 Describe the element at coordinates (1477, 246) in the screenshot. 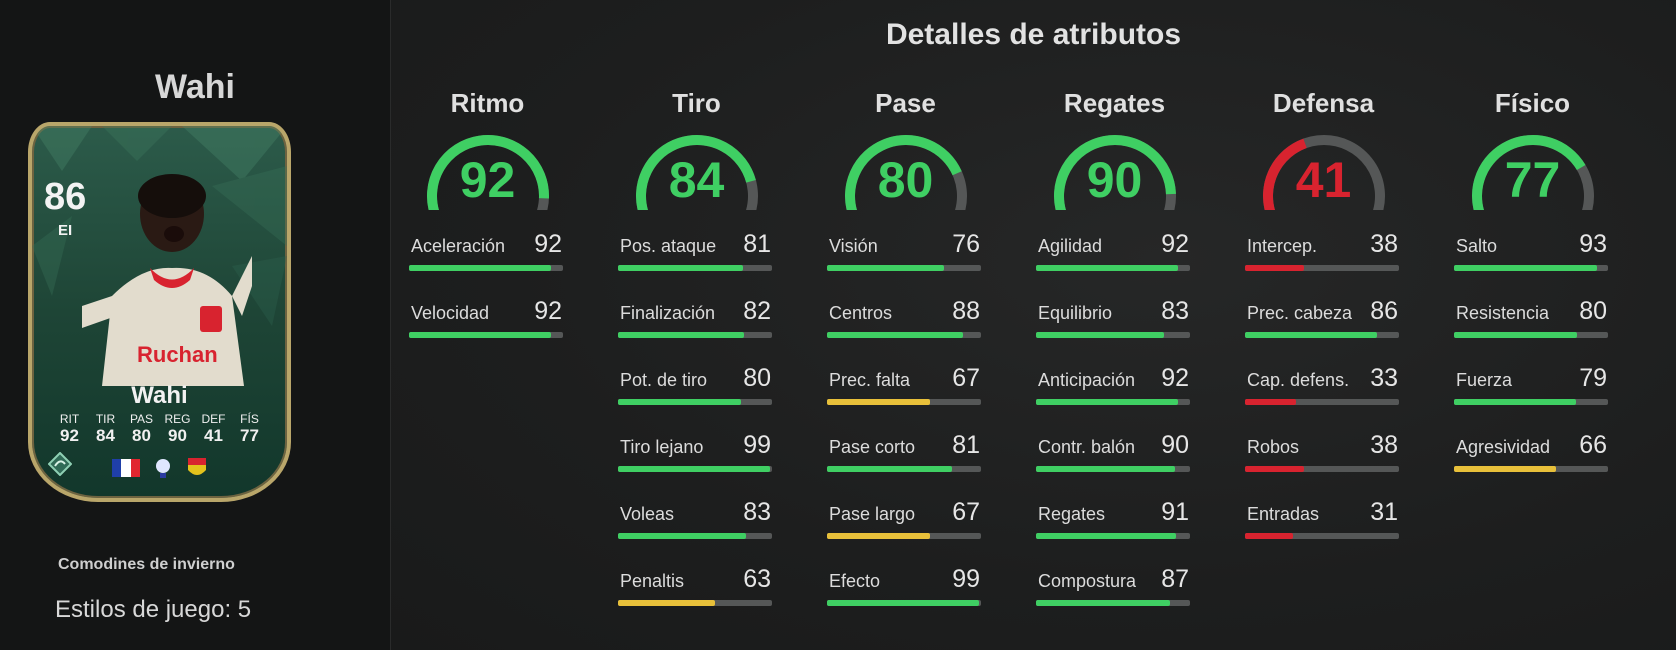

I see `stat-label: Salto` at that location.